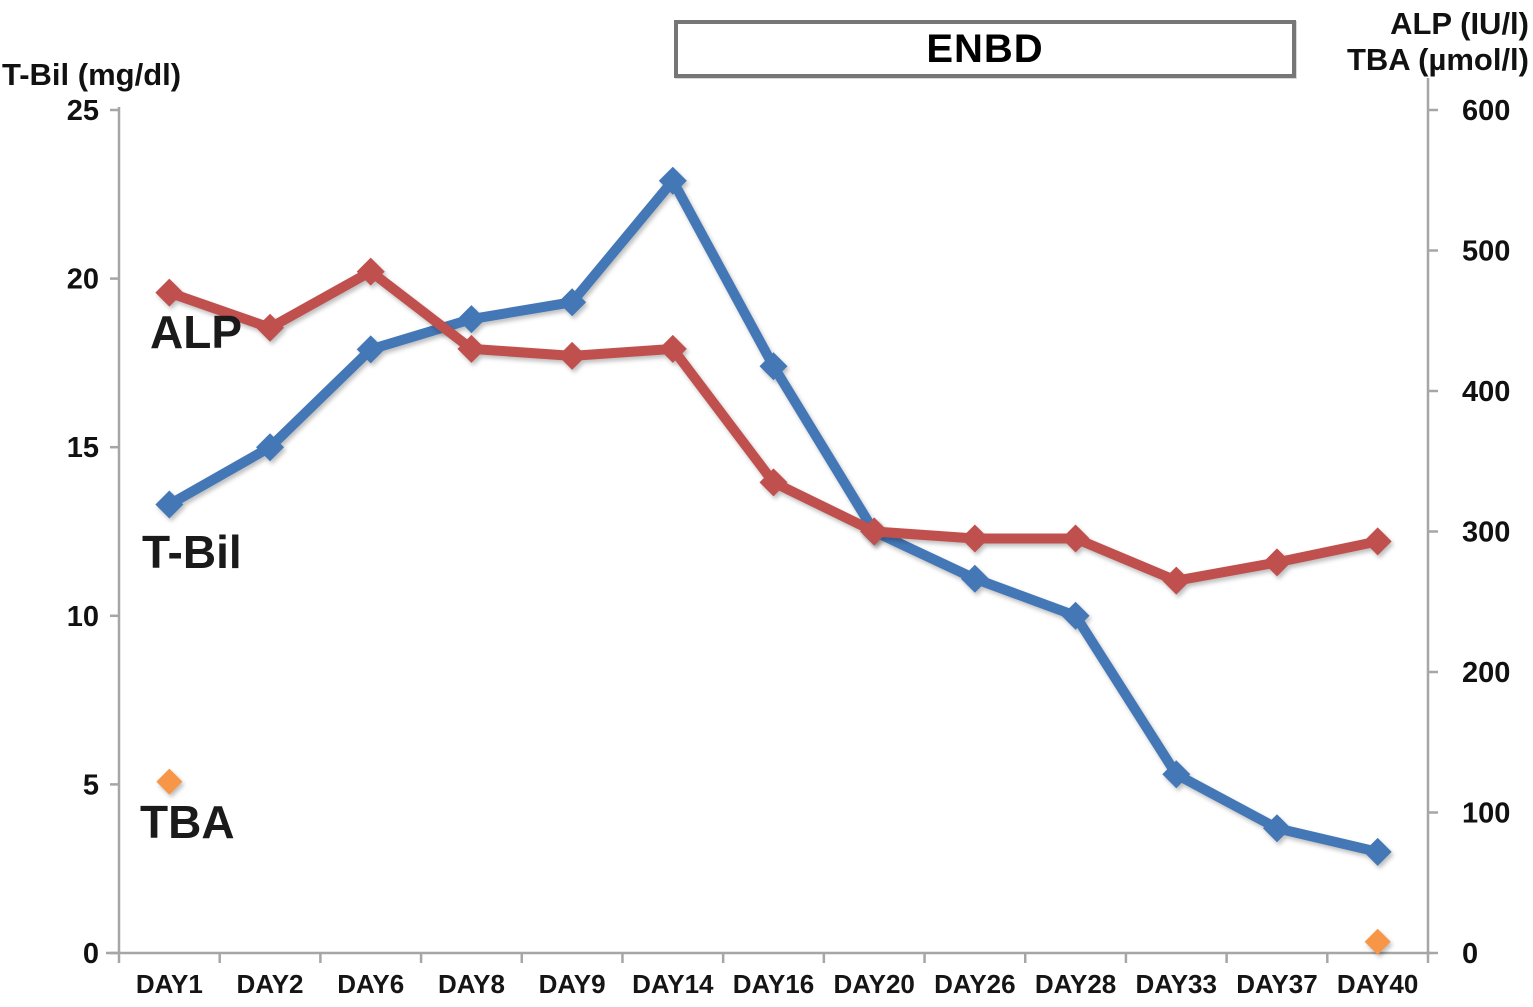  Describe the element at coordinates (91, 954) in the screenshot. I see `left-axis-tick-label: 0` at that location.